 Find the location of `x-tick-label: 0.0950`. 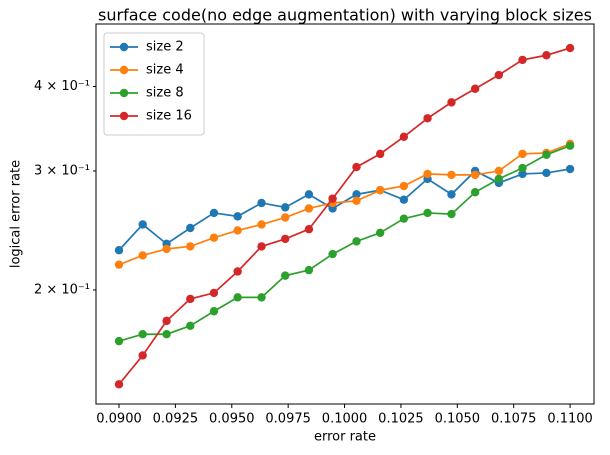

x-tick-label: 0.0950 is located at coordinates (232, 419).